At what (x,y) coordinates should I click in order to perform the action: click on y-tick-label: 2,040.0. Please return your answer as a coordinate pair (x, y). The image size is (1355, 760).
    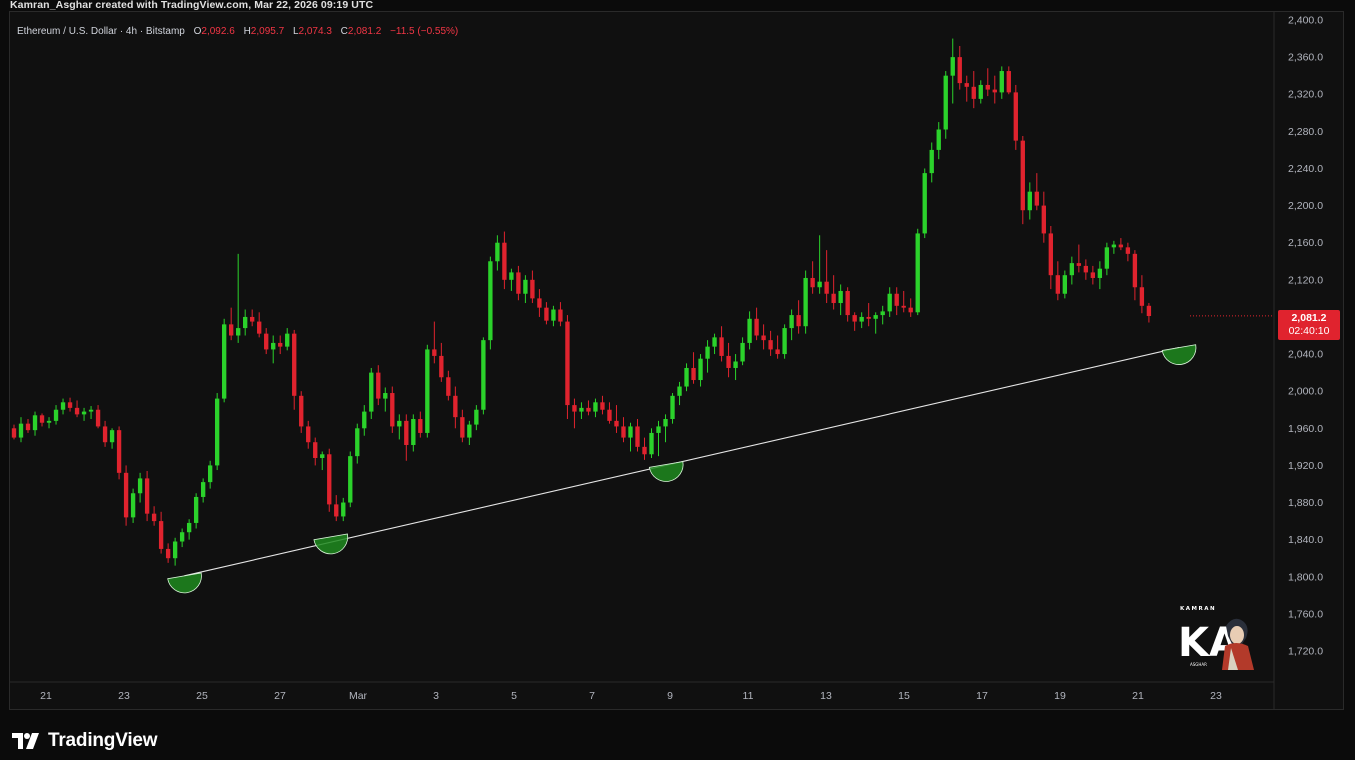
    Looking at the image, I should click on (1305, 355).